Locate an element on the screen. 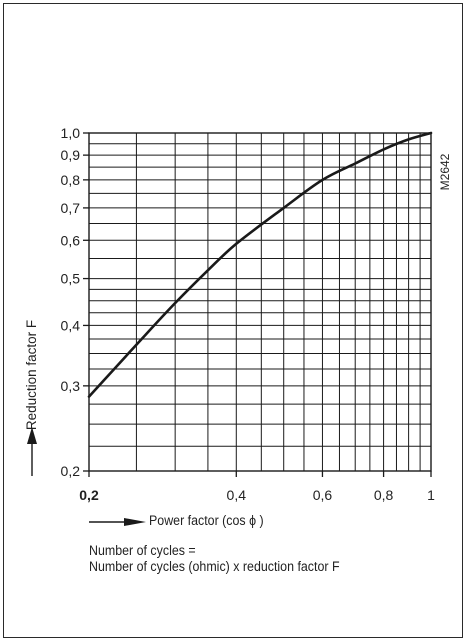 Image resolution: width=466 pixels, height=641 pixels. note-line-1: Number of cycles = is located at coordinates (142, 550).